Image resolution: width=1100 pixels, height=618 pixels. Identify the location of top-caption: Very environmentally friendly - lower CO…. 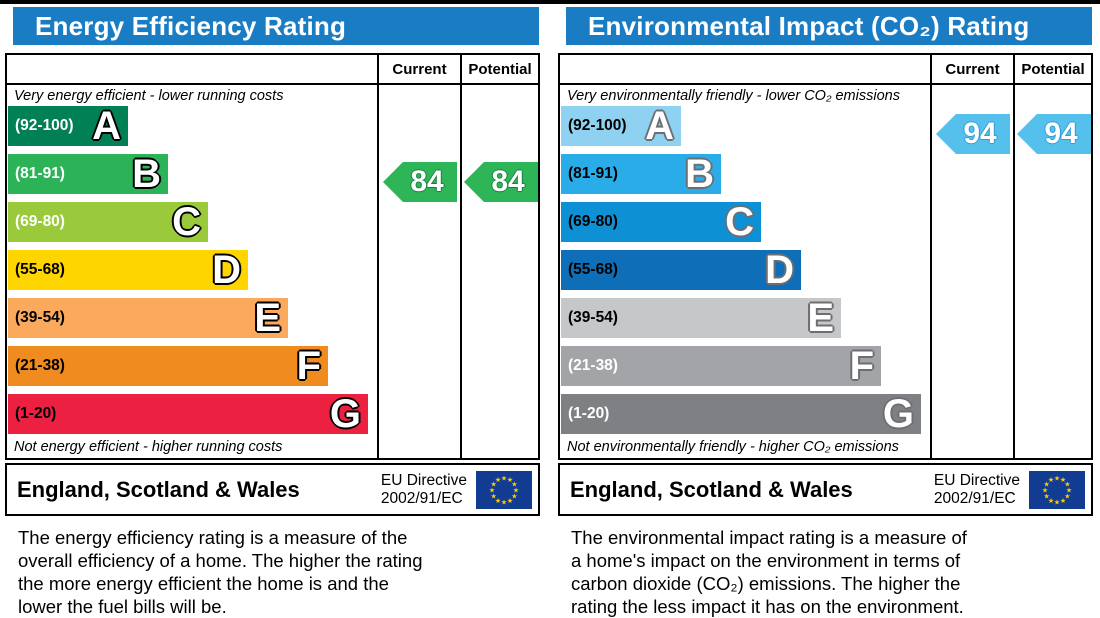
(733, 96).